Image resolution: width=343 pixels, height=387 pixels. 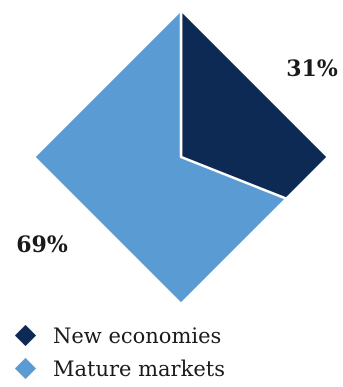 What do you see at coordinates (139, 368) in the screenshot?
I see `legend-label: Mature markets` at bounding box center [139, 368].